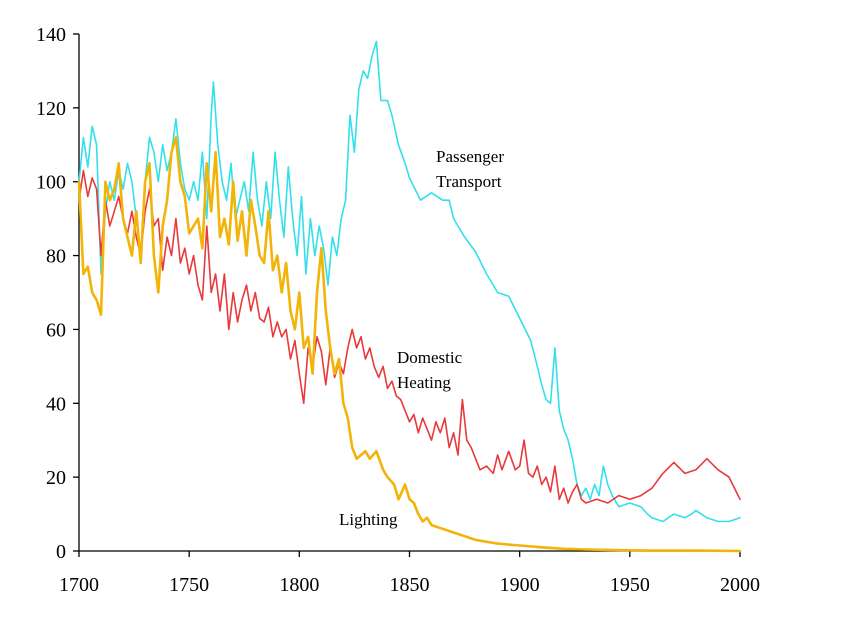 The height and width of the screenshot is (627, 845). What do you see at coordinates (410, 585) in the screenshot?
I see `x-tick-label: 1850` at bounding box center [410, 585].